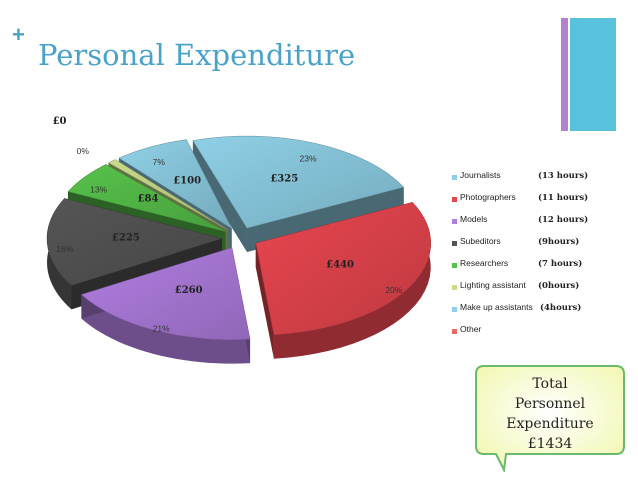  I want to click on callout-line: Expenditure, so click(550, 424).